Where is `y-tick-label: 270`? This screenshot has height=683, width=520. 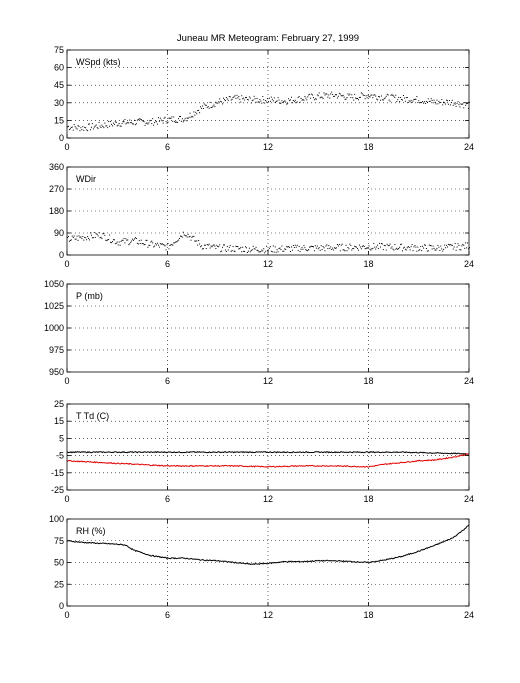 y-tick-label: 270 is located at coordinates (56, 189).